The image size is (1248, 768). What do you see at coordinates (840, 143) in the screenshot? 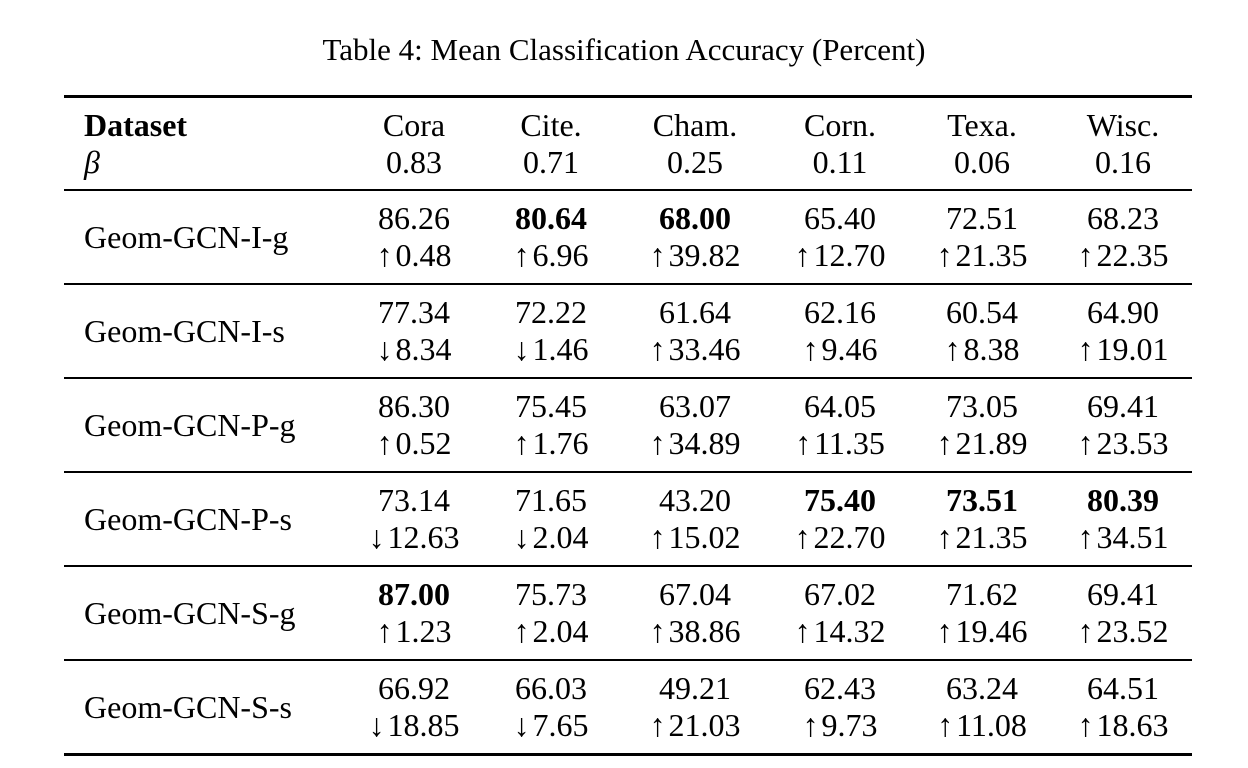
I see `header-column-cell: Corn. 0.11` at bounding box center [840, 143].